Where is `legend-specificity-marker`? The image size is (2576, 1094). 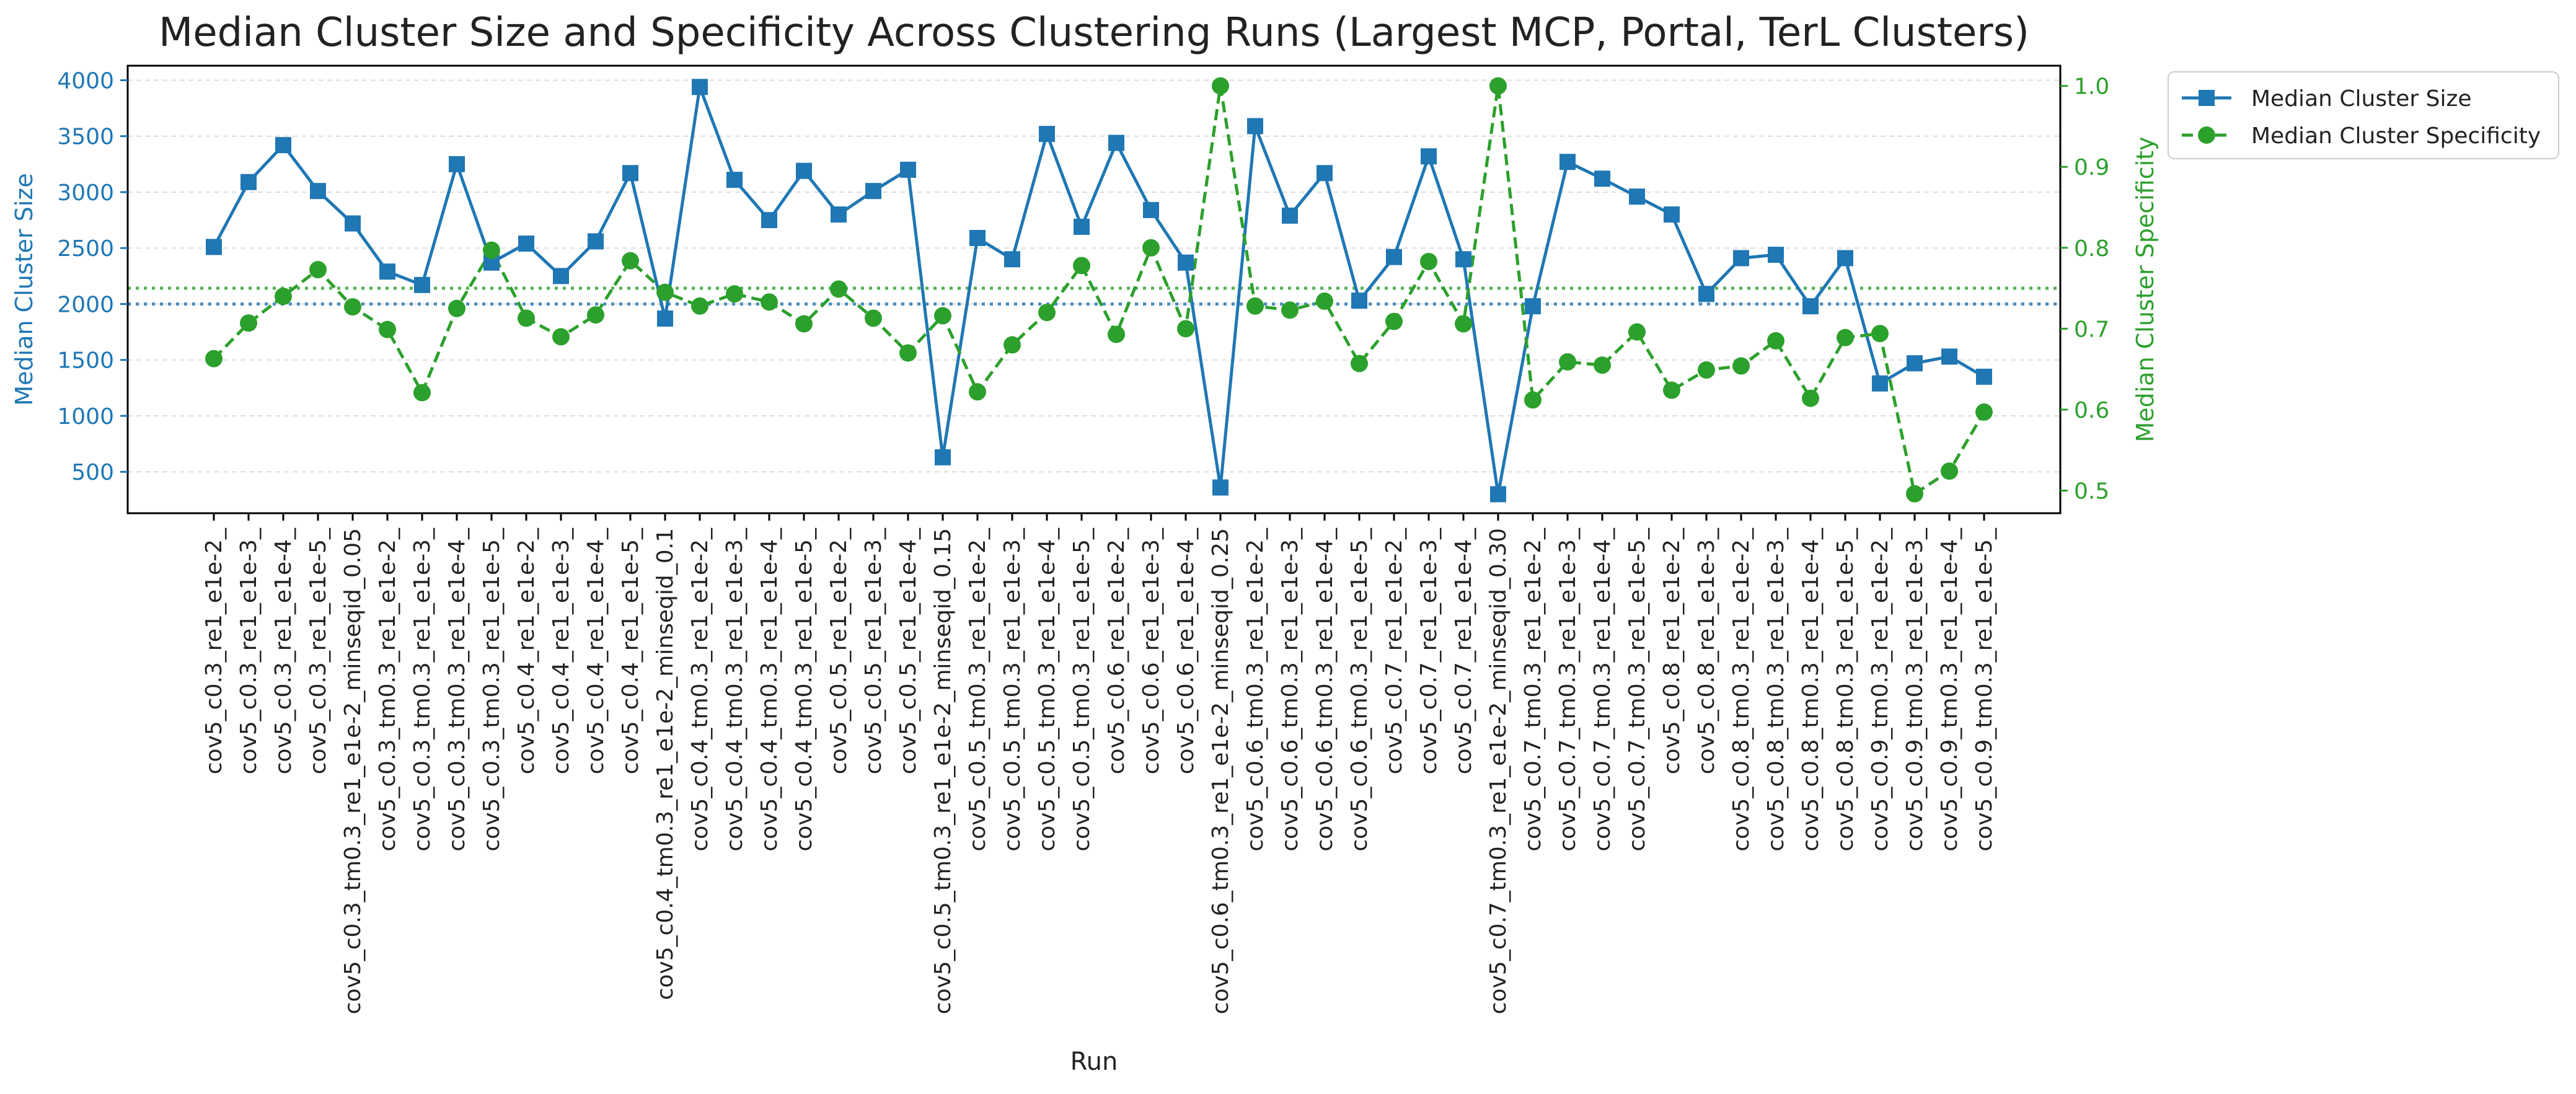
legend-specificity-marker is located at coordinates (2206, 135).